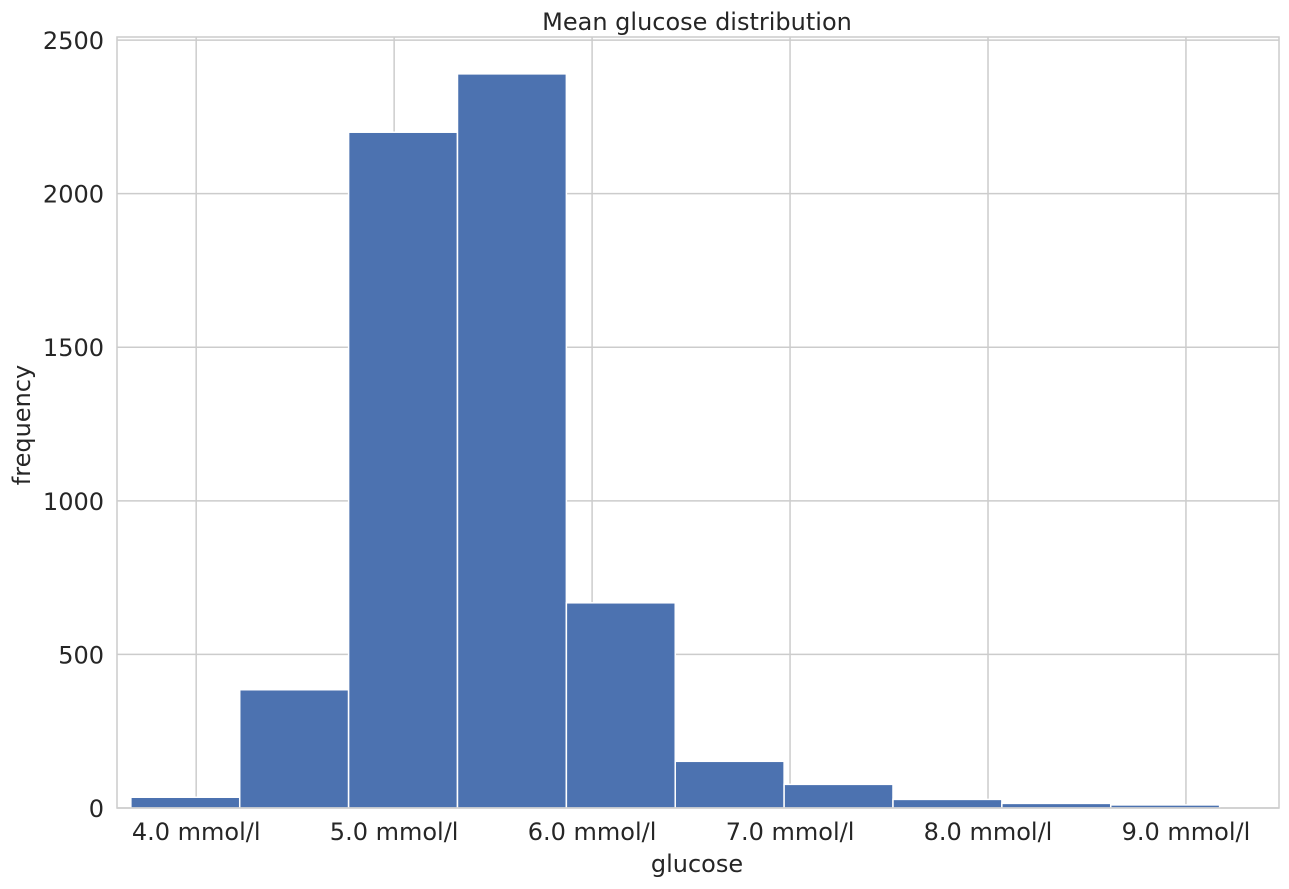 This screenshot has width=1289, height=889. What do you see at coordinates (697, 864) in the screenshot?
I see `x-axis-label: glucose` at bounding box center [697, 864].